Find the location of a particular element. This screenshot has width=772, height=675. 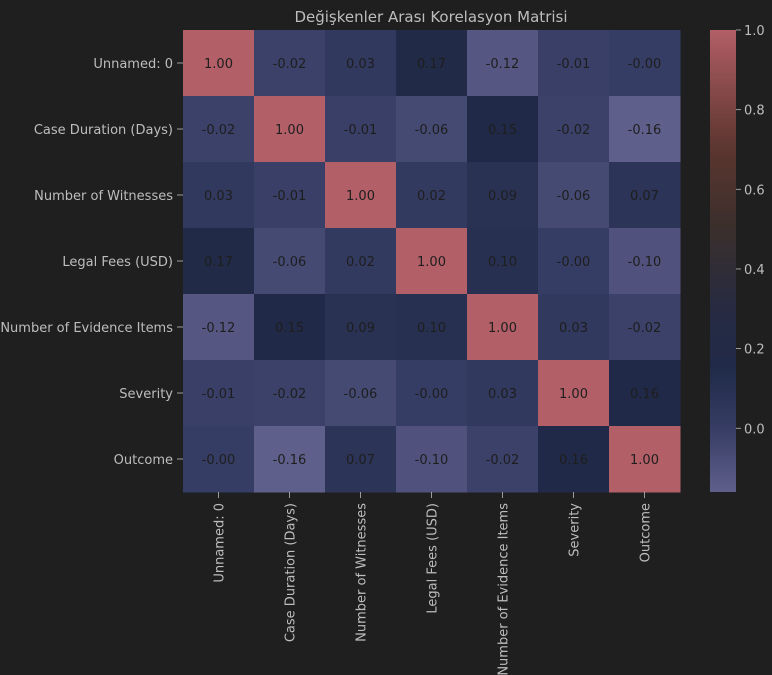

colorbar-tick-label: 1.0 is located at coordinates (754, 31).